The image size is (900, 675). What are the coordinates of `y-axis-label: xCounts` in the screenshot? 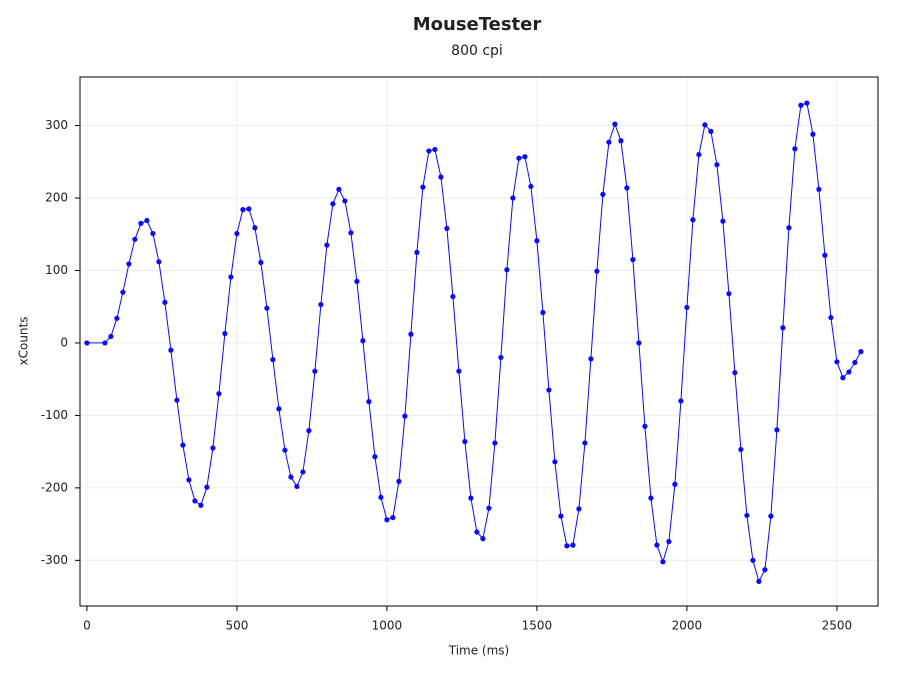 It's located at (24, 341).